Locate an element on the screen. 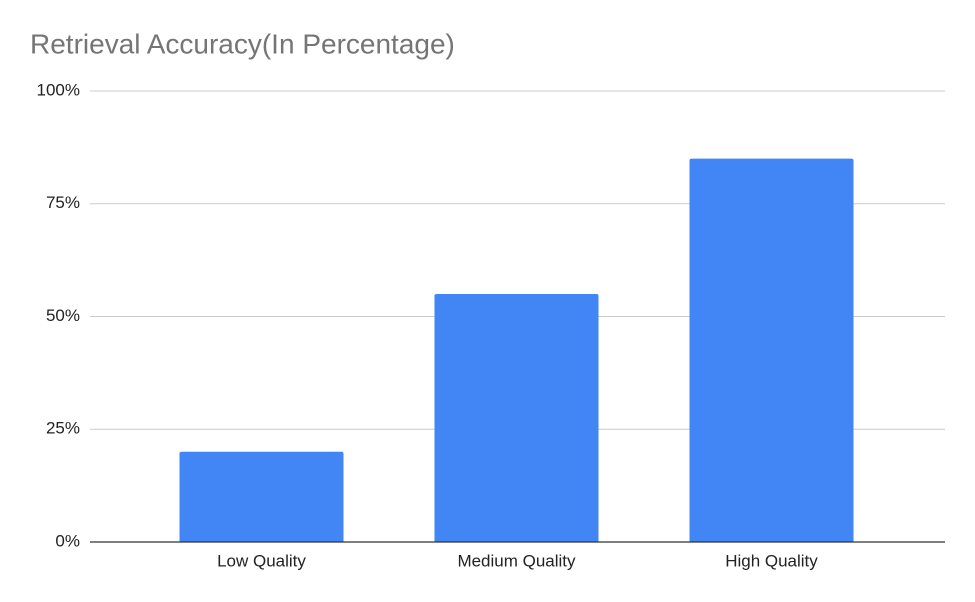  y-tick-label: 50% is located at coordinates (63, 315).